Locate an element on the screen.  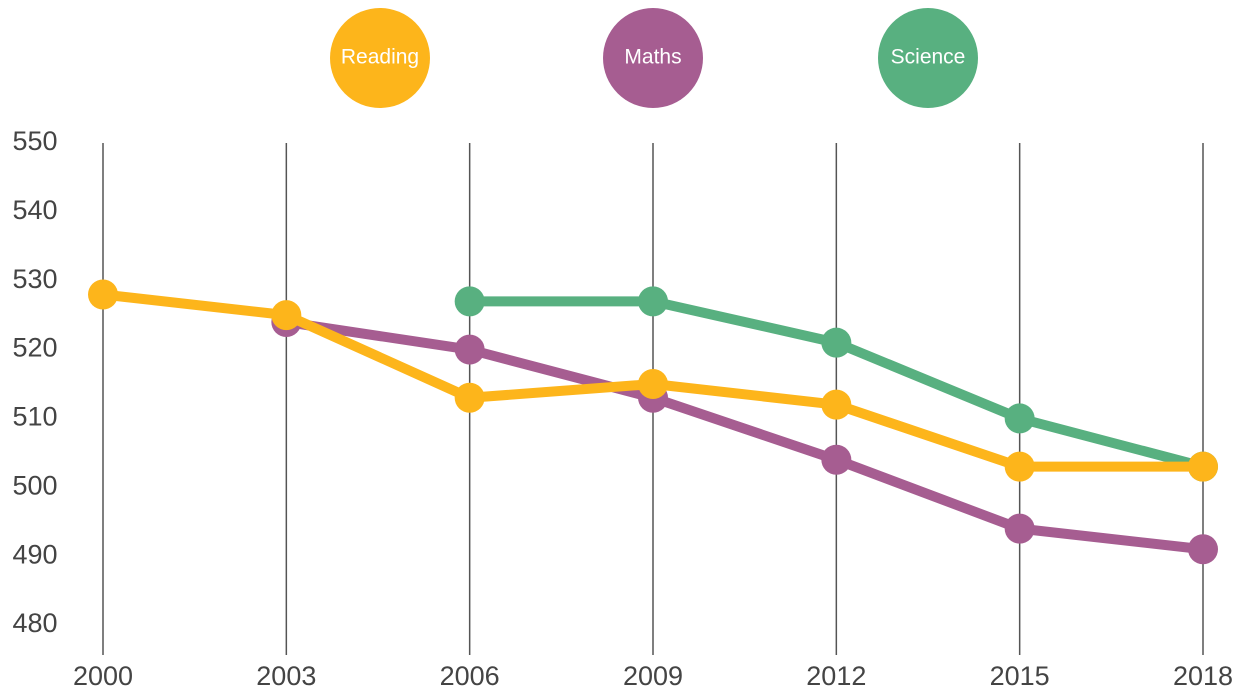
x-tick-label: 2003 is located at coordinates (286, 676).